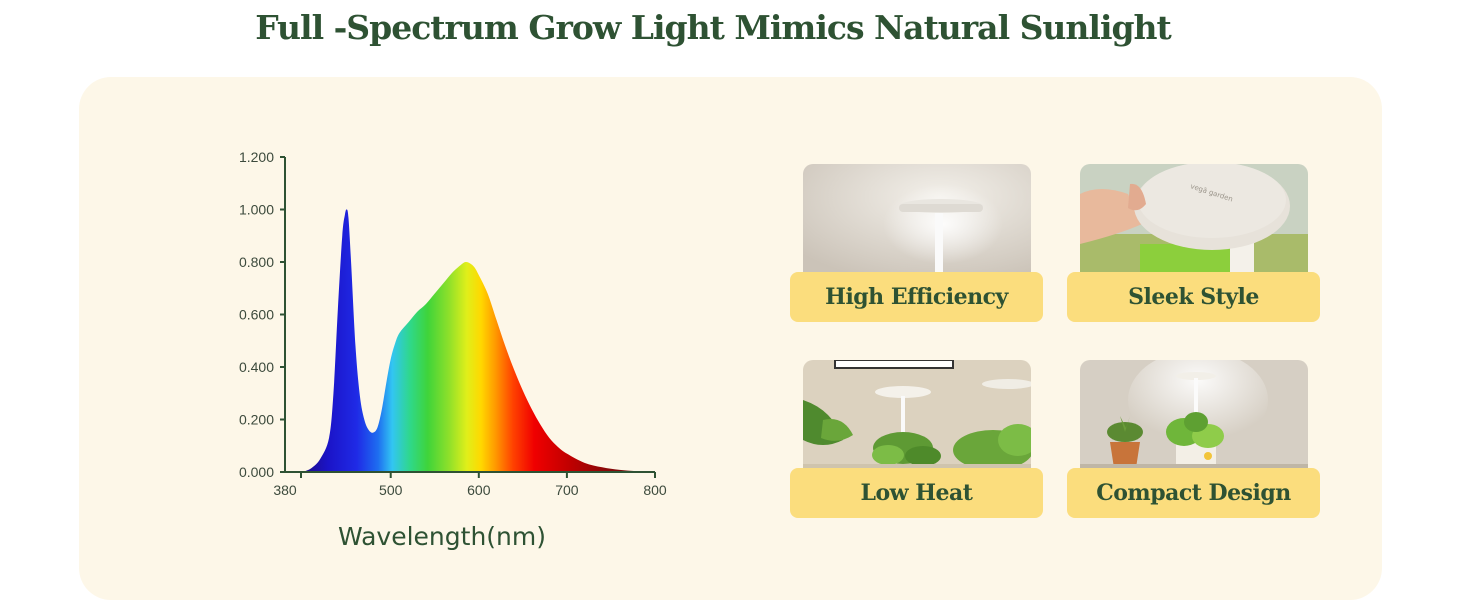  What do you see at coordinates (442, 536) in the screenshot?
I see `x-axis-label: Wavelength(nm)` at bounding box center [442, 536].